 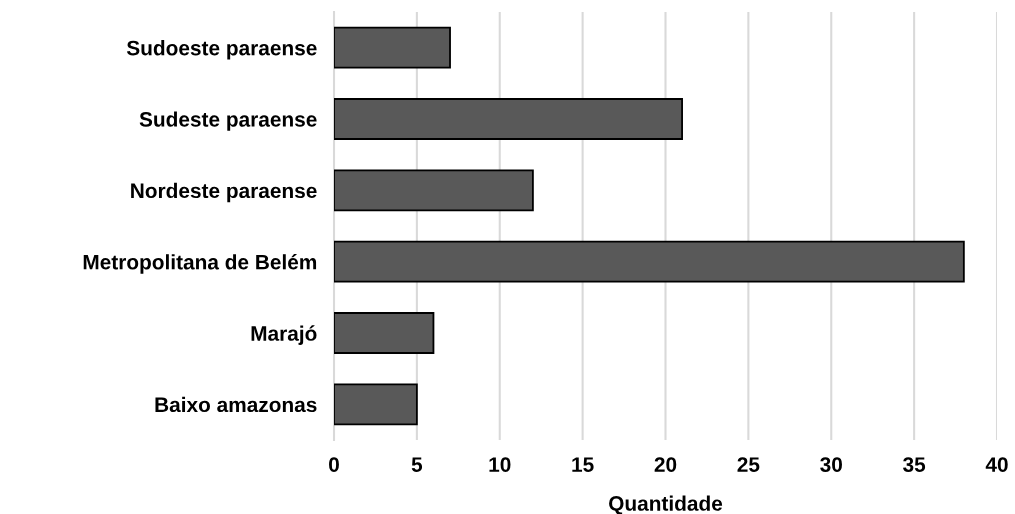 I want to click on y-tick-label: Metropolitana de Belém, so click(x=200, y=264).